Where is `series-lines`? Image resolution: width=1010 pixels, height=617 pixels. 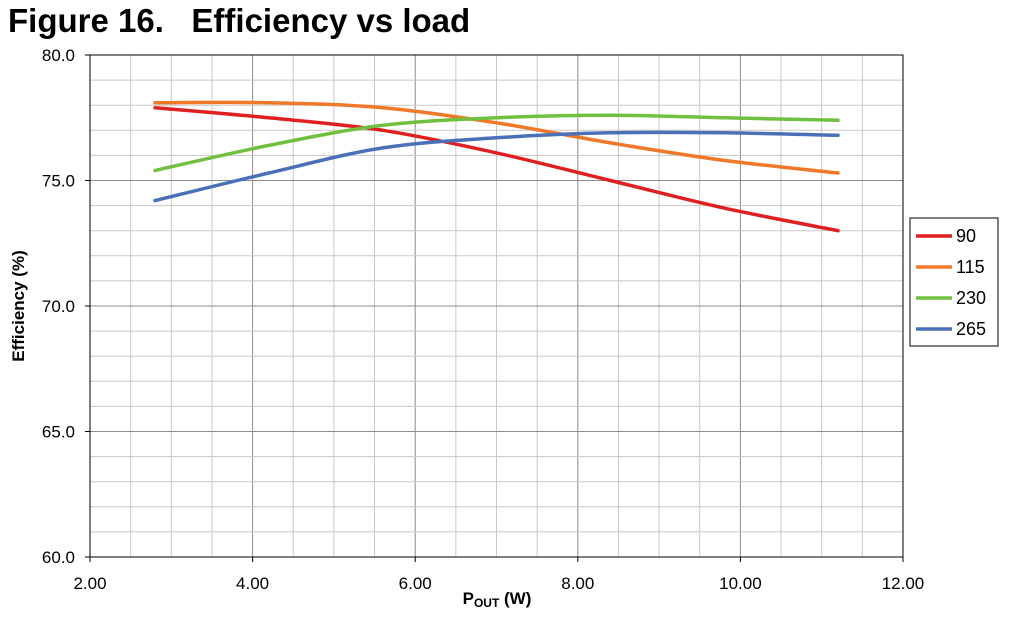 series-lines is located at coordinates (496, 166).